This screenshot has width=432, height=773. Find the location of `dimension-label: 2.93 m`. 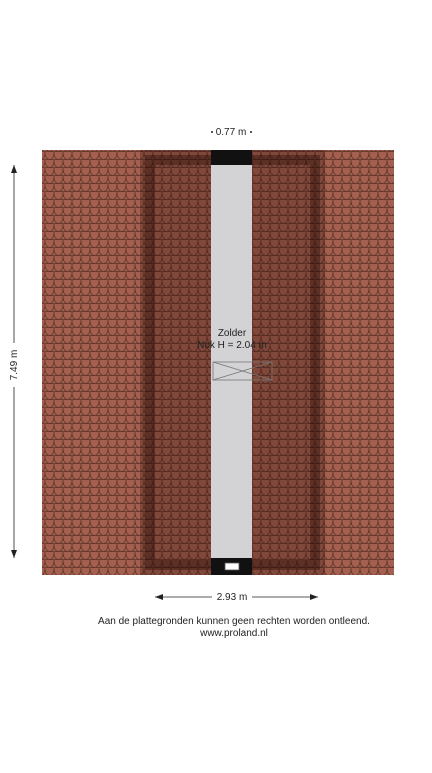

dimension-label: 2.93 m is located at coordinates (232, 597).